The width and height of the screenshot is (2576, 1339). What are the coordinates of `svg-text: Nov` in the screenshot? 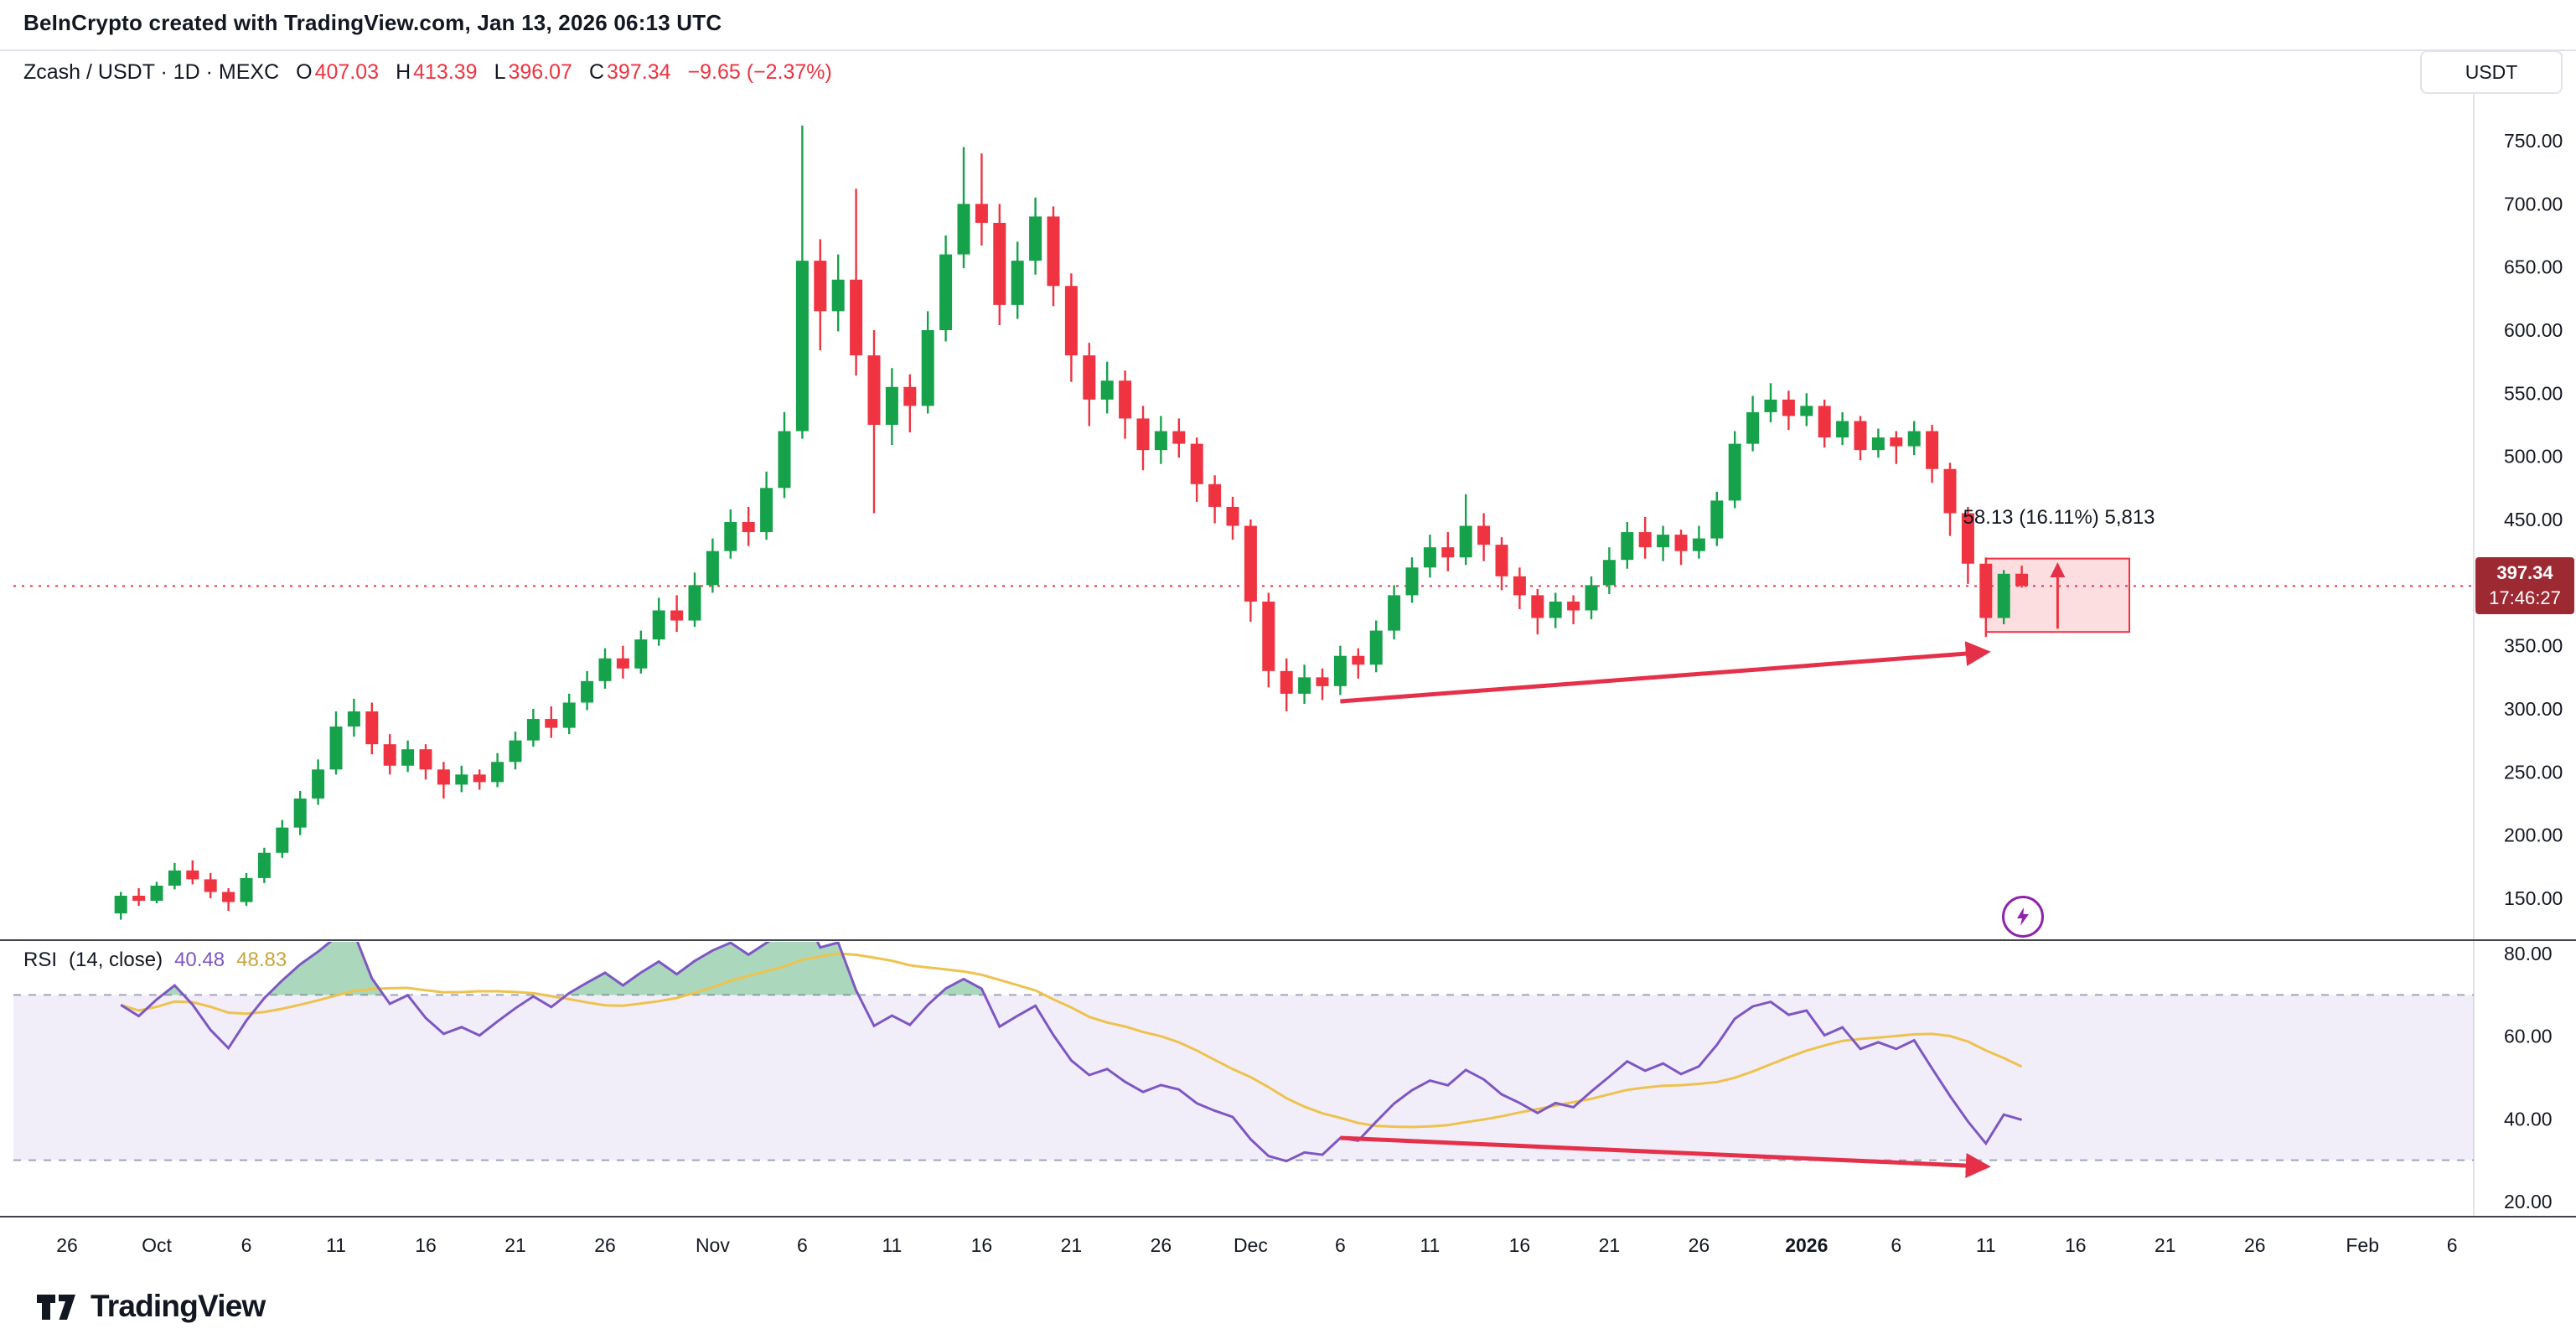 It's located at (713, 1245).